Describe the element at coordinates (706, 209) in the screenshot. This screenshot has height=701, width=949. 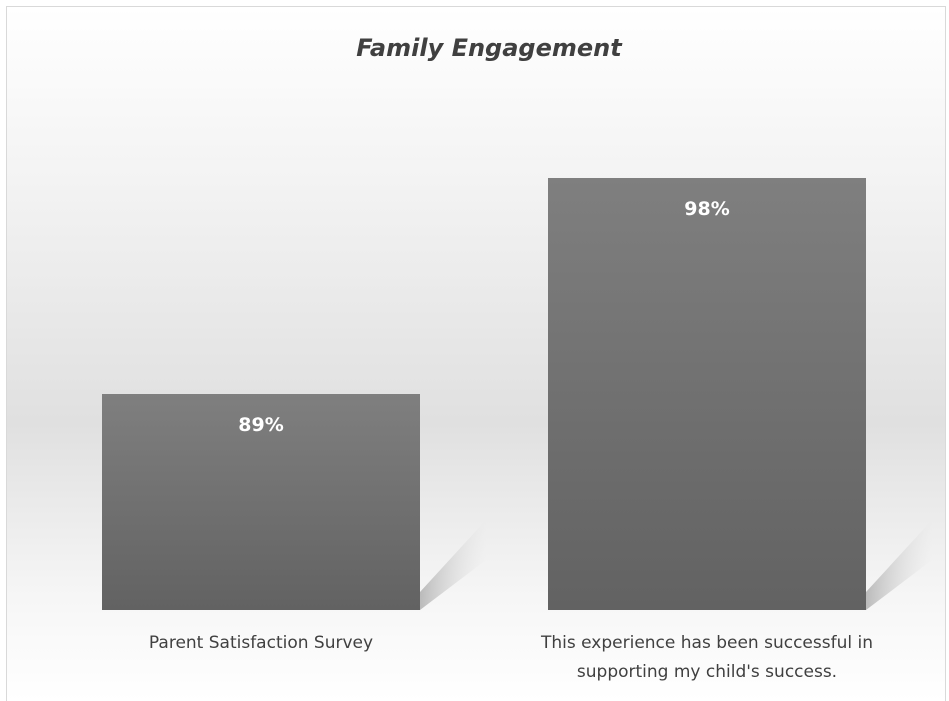
I see `data-label: 98%` at that location.